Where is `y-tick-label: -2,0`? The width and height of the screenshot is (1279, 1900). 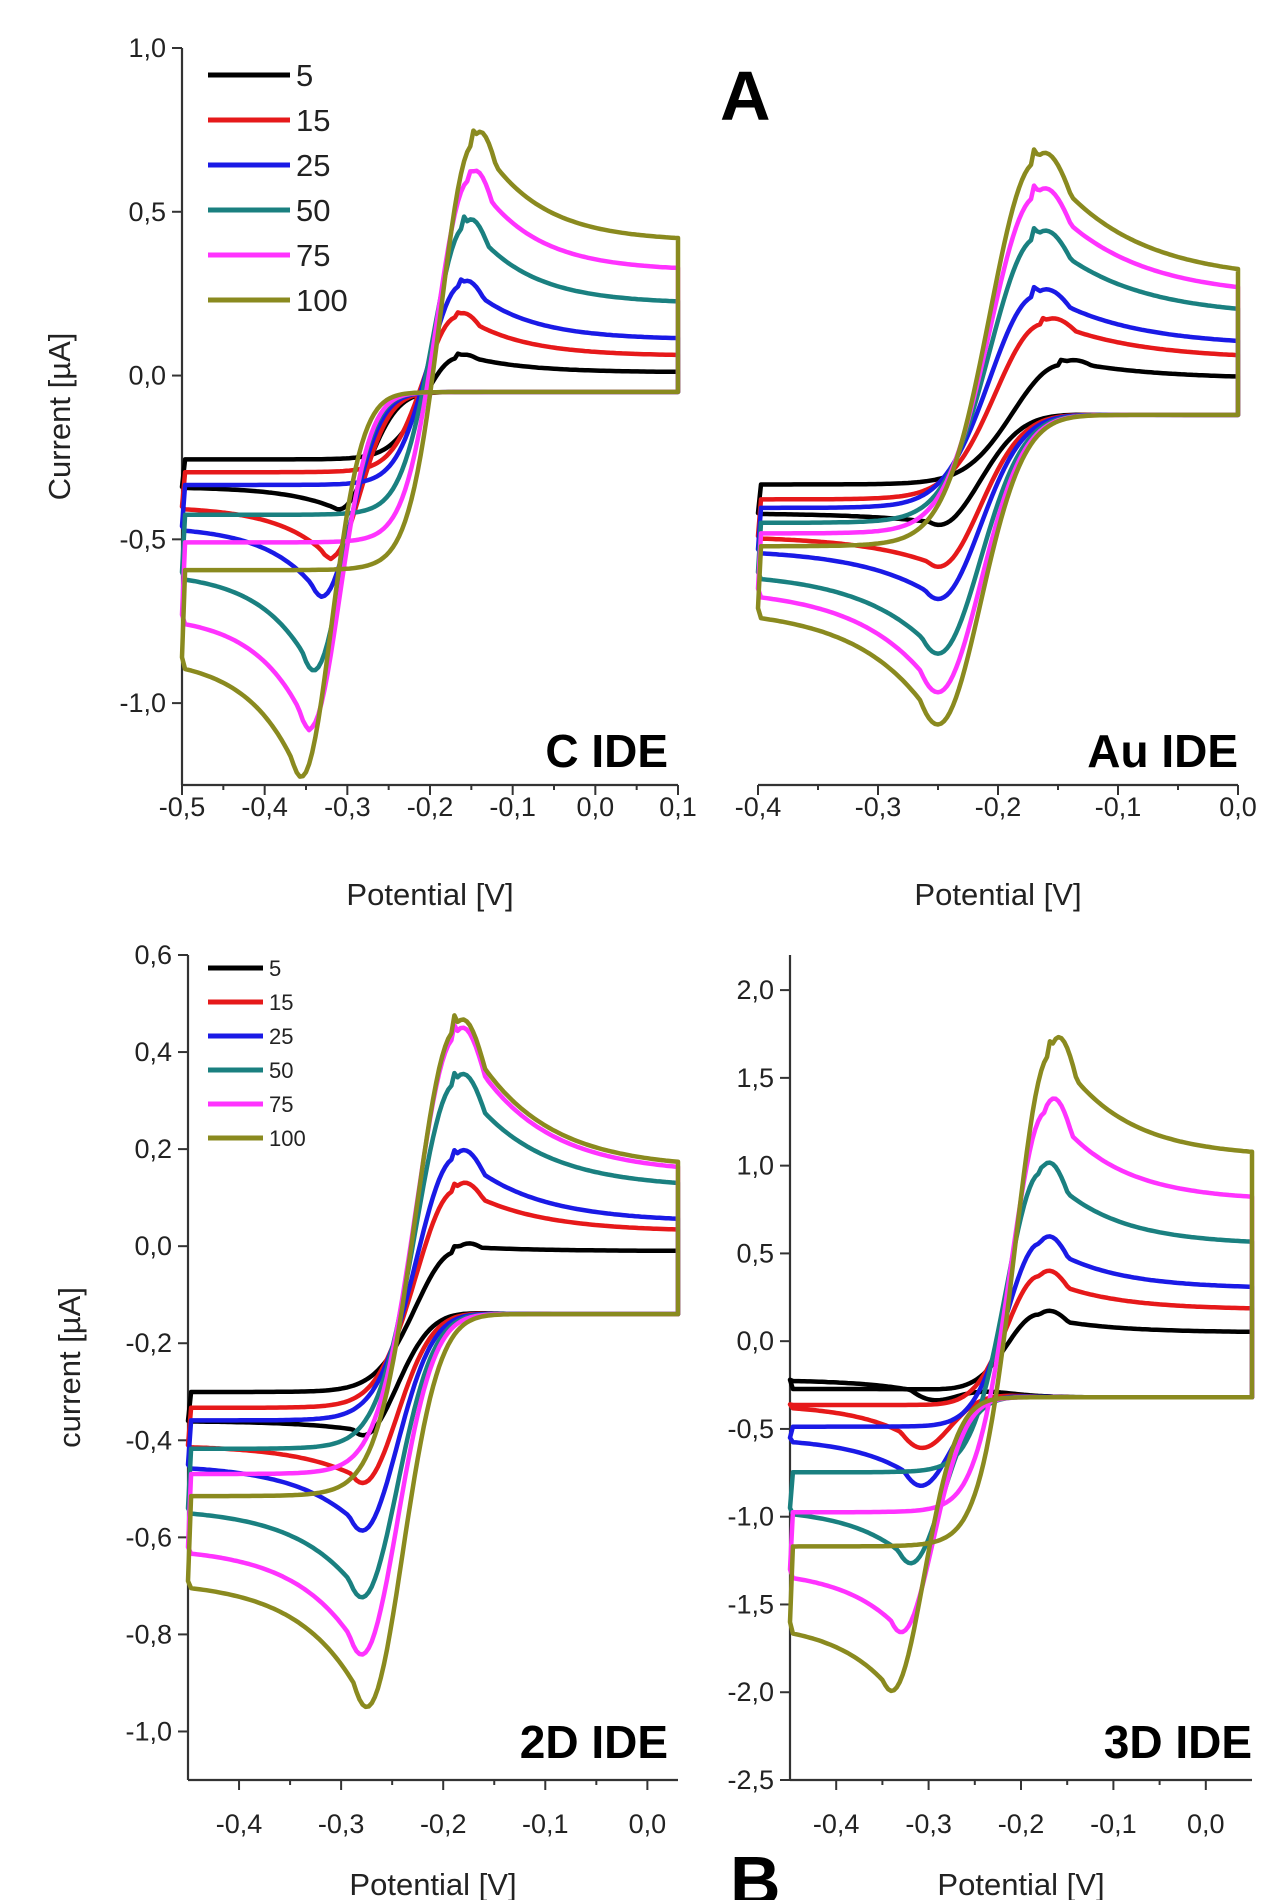 y-tick-label: -2,0 is located at coordinates (750, 1692).